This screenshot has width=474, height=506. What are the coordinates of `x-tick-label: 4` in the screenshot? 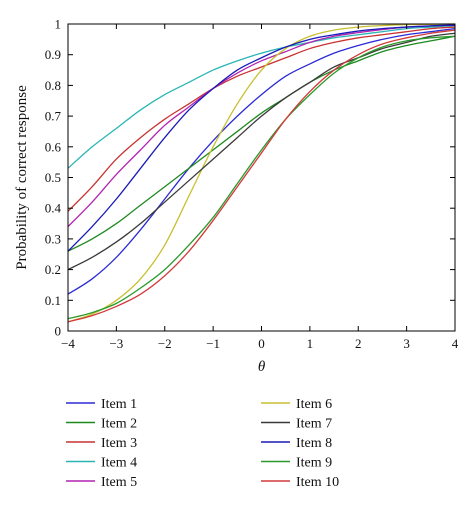 It's located at (455, 343).